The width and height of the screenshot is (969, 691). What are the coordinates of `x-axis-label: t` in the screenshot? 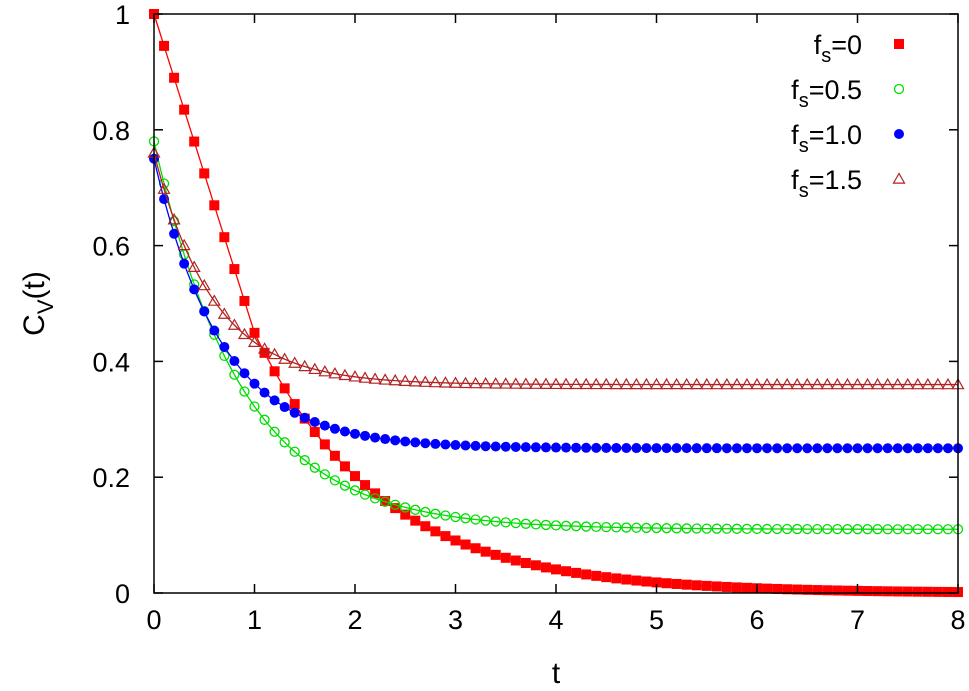 It's located at (556, 673).